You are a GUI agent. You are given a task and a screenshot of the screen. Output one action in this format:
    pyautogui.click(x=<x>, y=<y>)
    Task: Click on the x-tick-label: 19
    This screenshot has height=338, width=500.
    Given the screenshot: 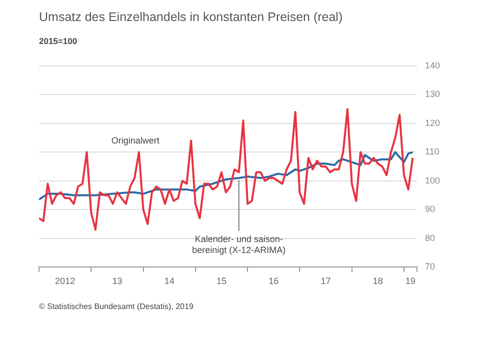 What is the action you would take?
    pyautogui.click(x=410, y=281)
    